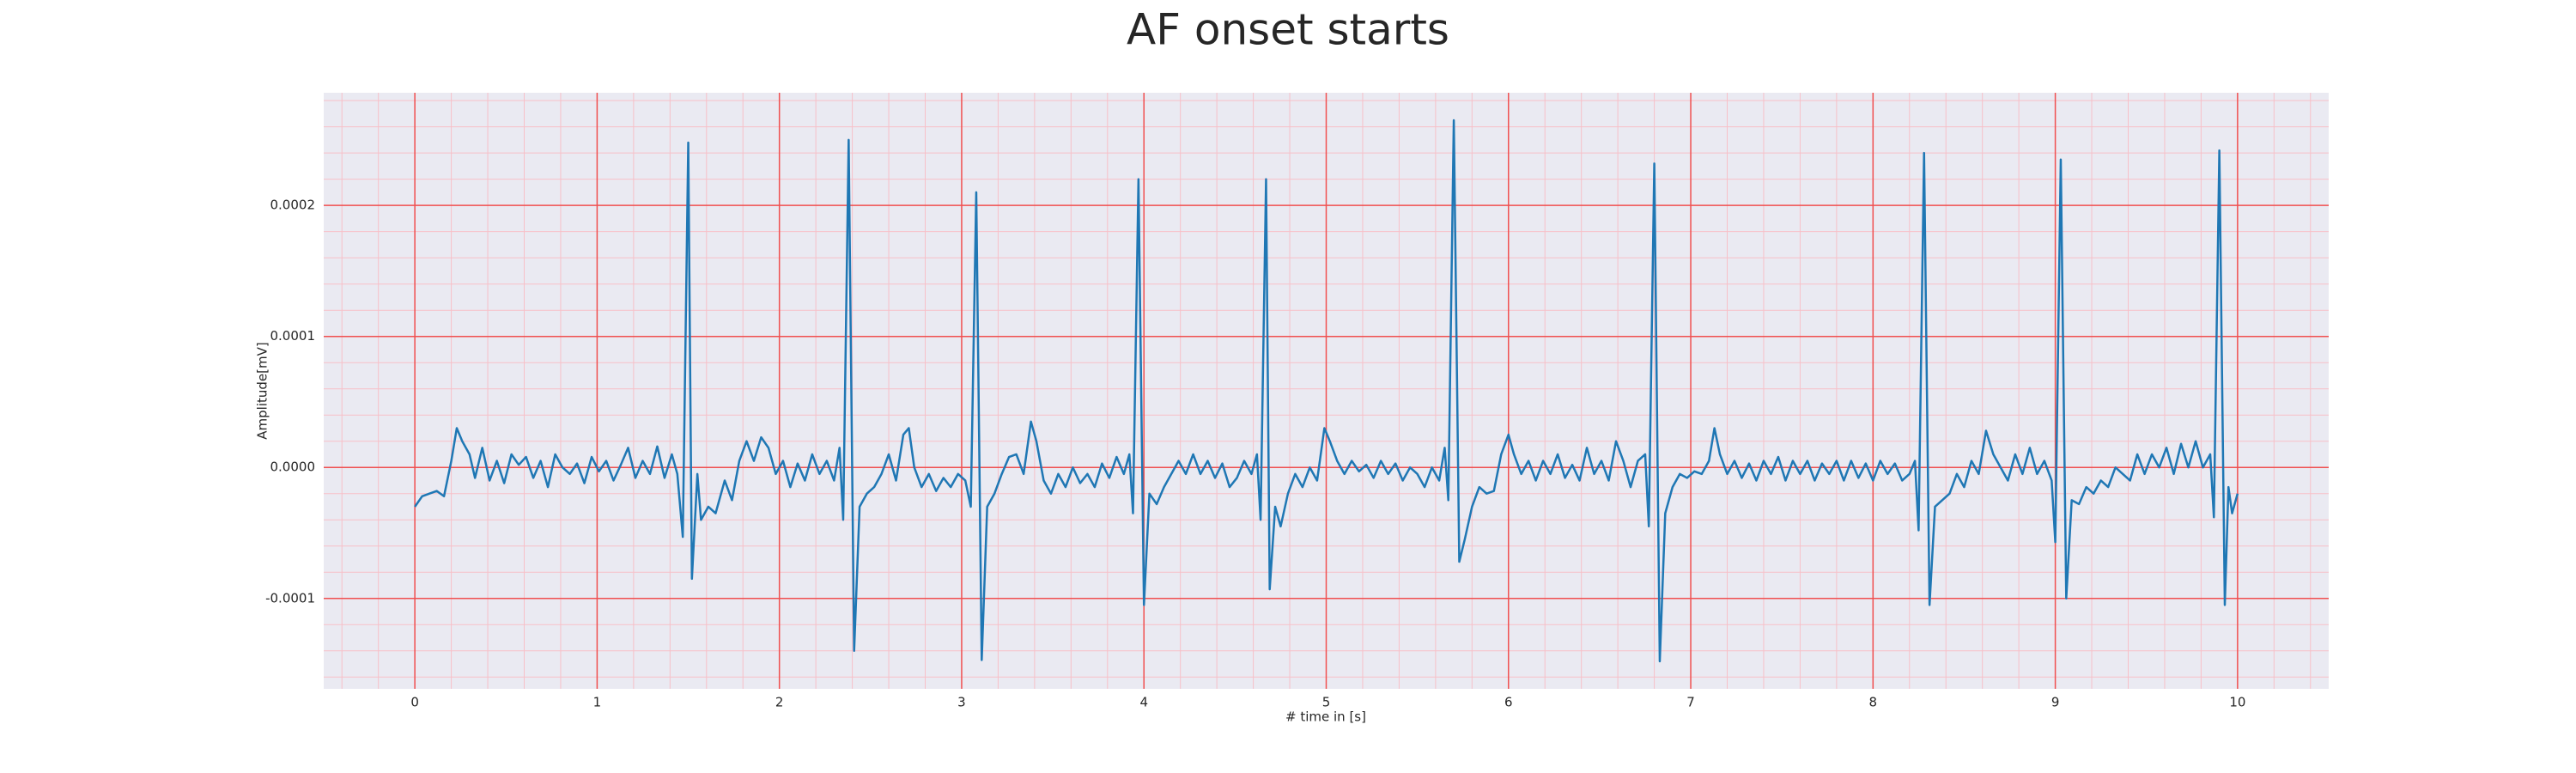 This screenshot has height=773, width=2576. Describe the element at coordinates (290, 598) in the screenshot. I see `y-tick-label: -0.0001` at that location.